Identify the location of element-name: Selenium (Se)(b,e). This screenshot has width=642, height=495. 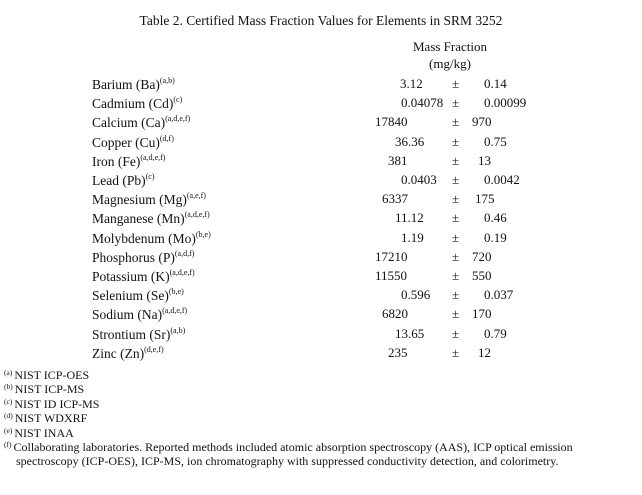
(138, 295).